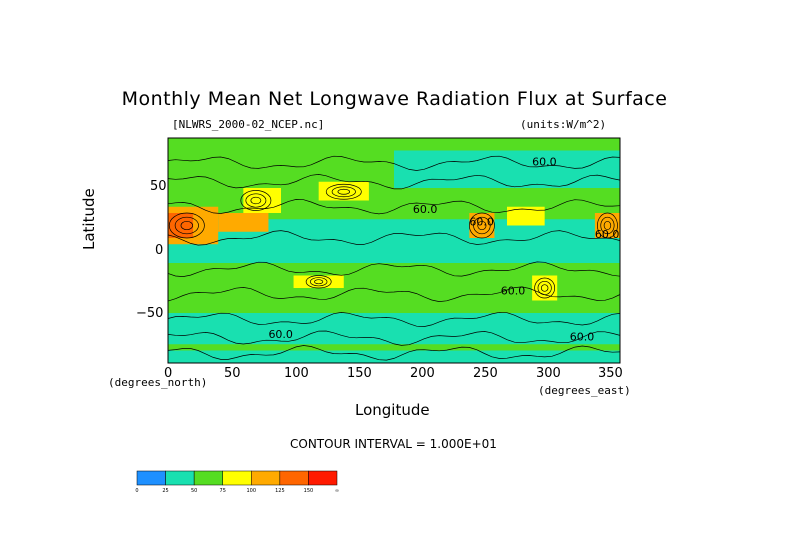  I want to click on colorbar-label: 100, so click(252, 491).